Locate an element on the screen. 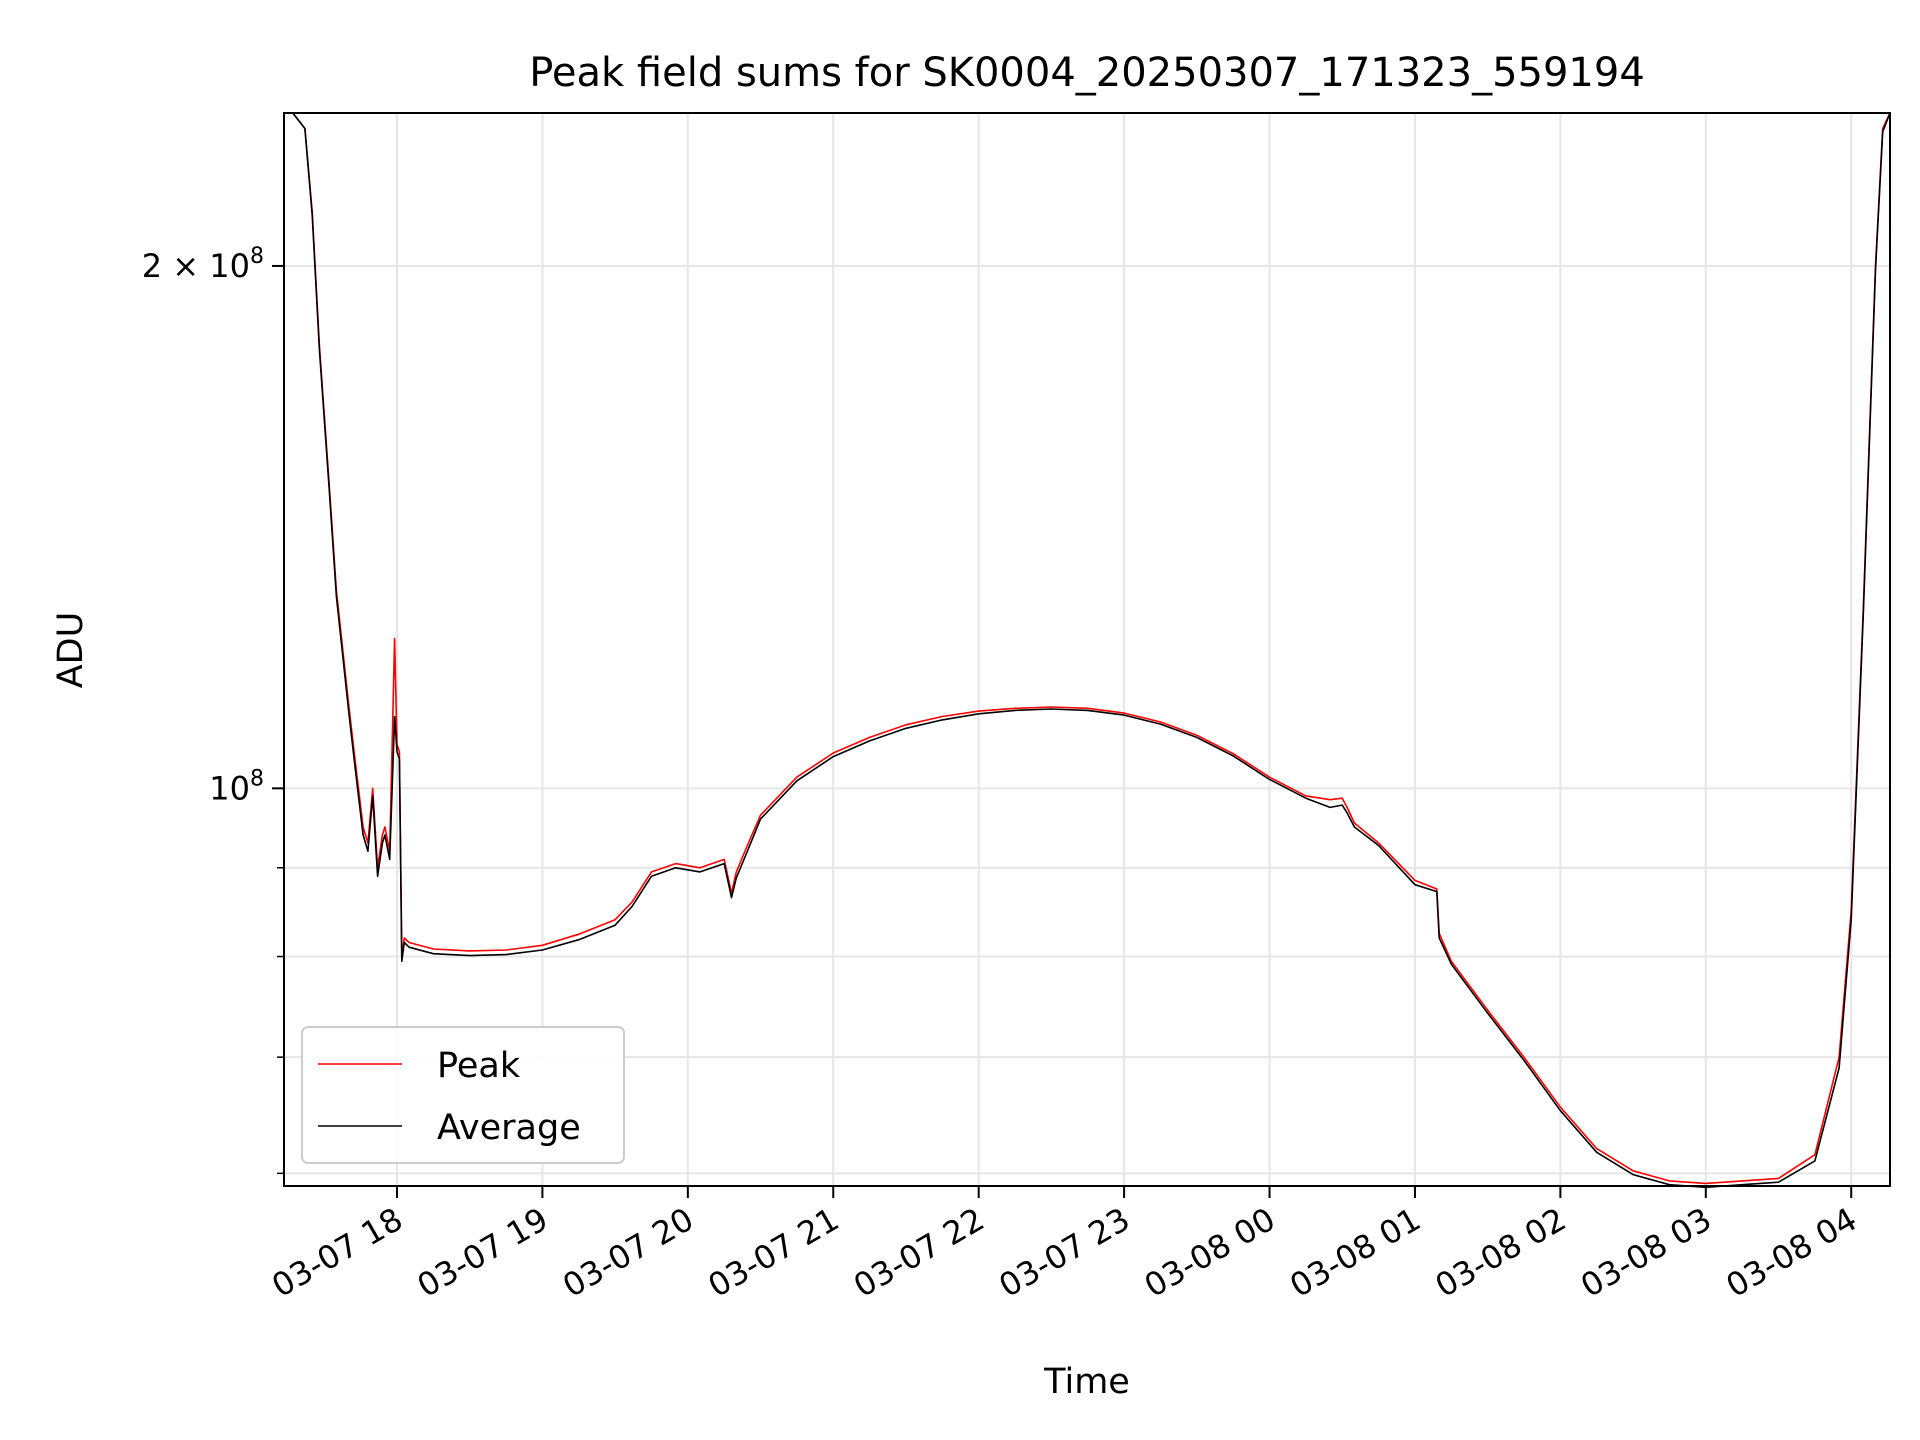  legend-box is located at coordinates (463, 1095).